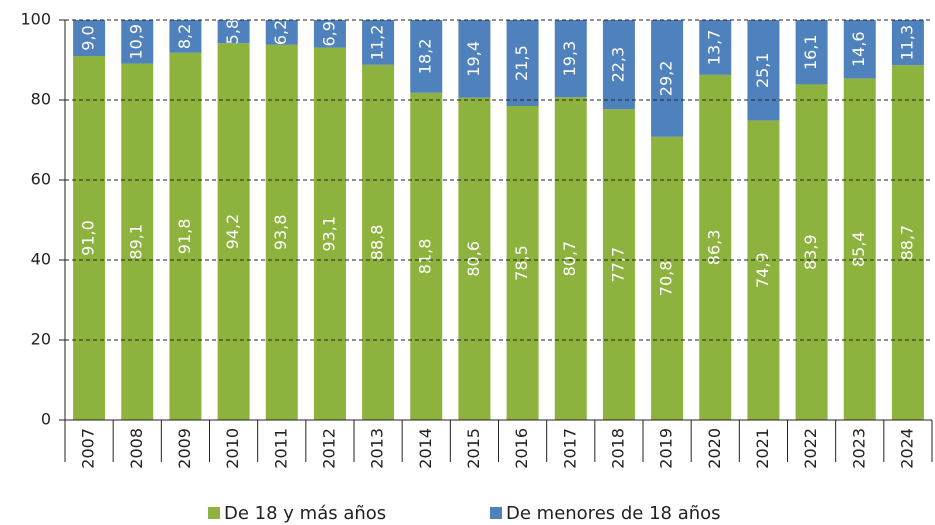 The height and width of the screenshot is (525, 935). I want to click on x-tick-label: 2016, so click(521, 448).